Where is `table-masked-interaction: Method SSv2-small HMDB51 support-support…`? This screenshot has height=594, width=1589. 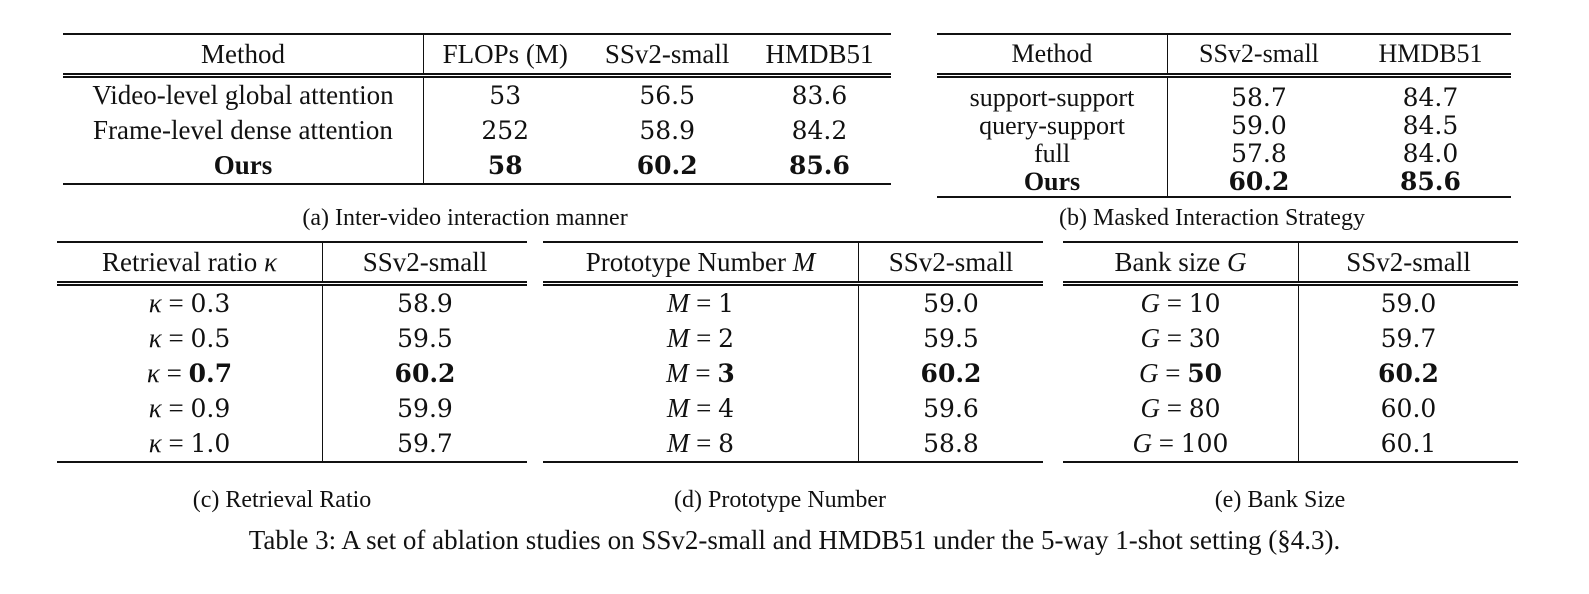
table-masked-interaction: Method SSv2-small HMDB51 support-support… is located at coordinates (1224, 115).